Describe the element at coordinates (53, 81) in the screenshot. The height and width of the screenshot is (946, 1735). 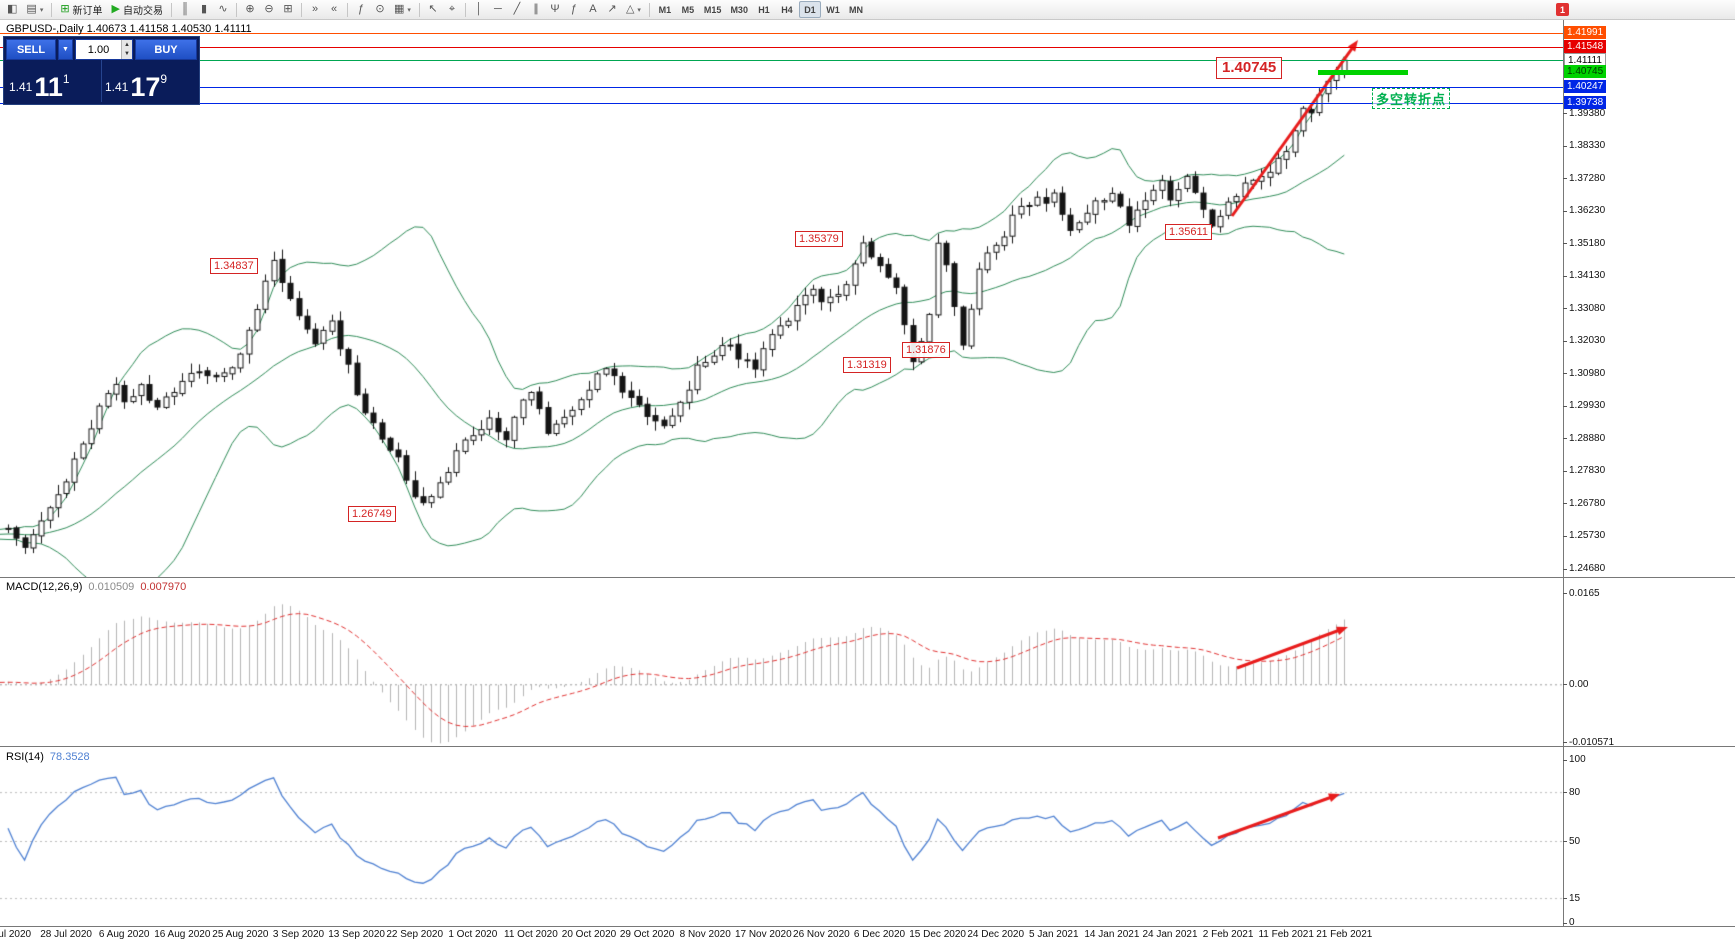
I see `sell-price-display: 1.41 11 1` at that location.